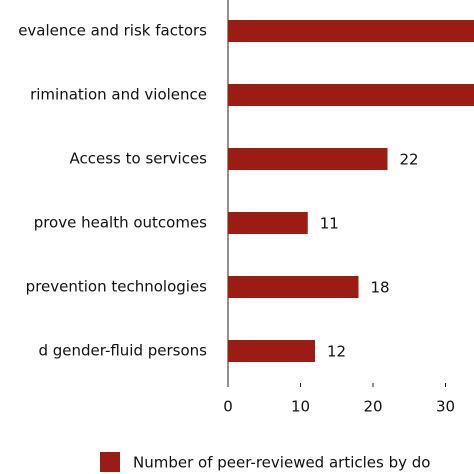 Image resolution: width=474 pixels, height=474 pixels. What do you see at coordinates (118, 95) in the screenshot?
I see `category-label: rimination and violence` at bounding box center [118, 95].